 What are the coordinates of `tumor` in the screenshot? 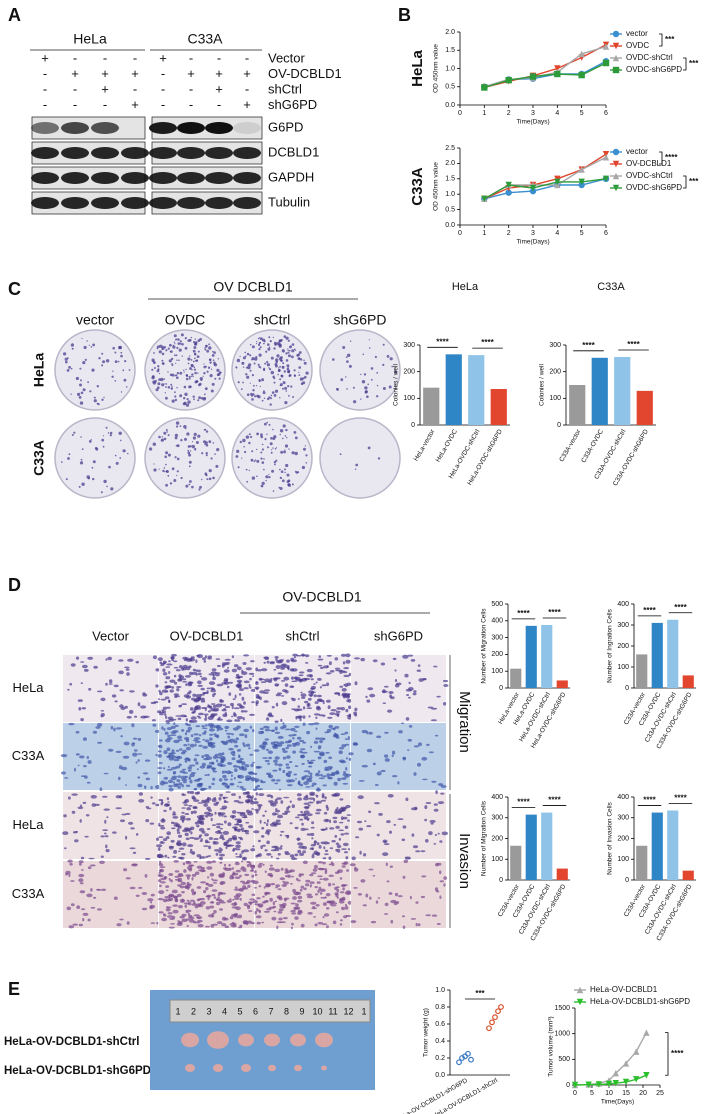 It's located at (190, 1068).